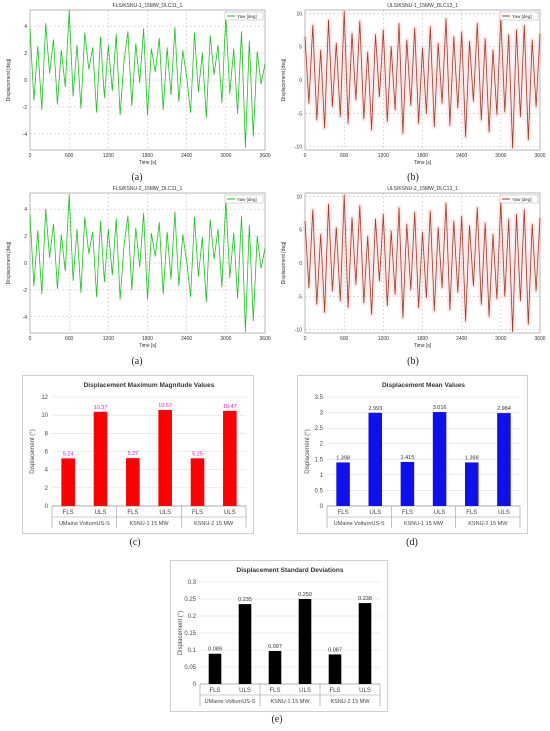  Describe the element at coordinates (101, 408) in the screenshot. I see `data-label: 10.37` at that location.